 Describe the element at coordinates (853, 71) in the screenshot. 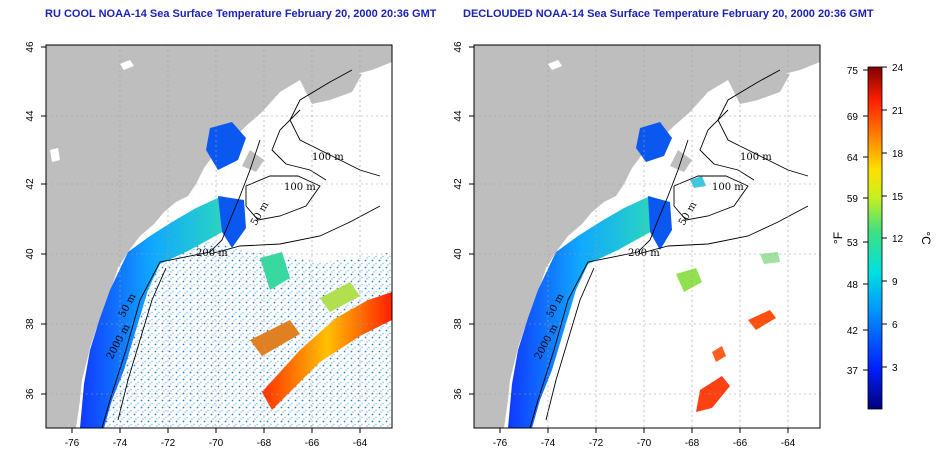

I see `fahrenheit-tick-label: 75` at that location.